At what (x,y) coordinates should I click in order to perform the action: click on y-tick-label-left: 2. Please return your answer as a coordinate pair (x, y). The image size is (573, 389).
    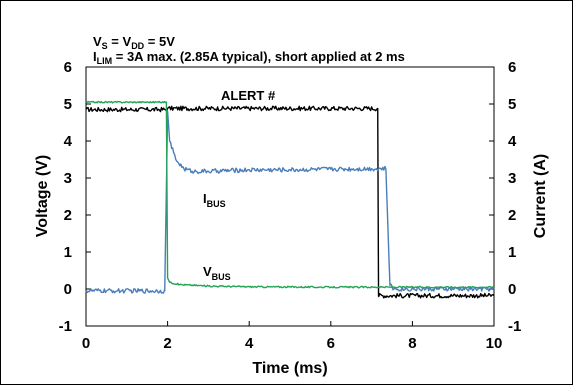
    Looking at the image, I should click on (68, 215).